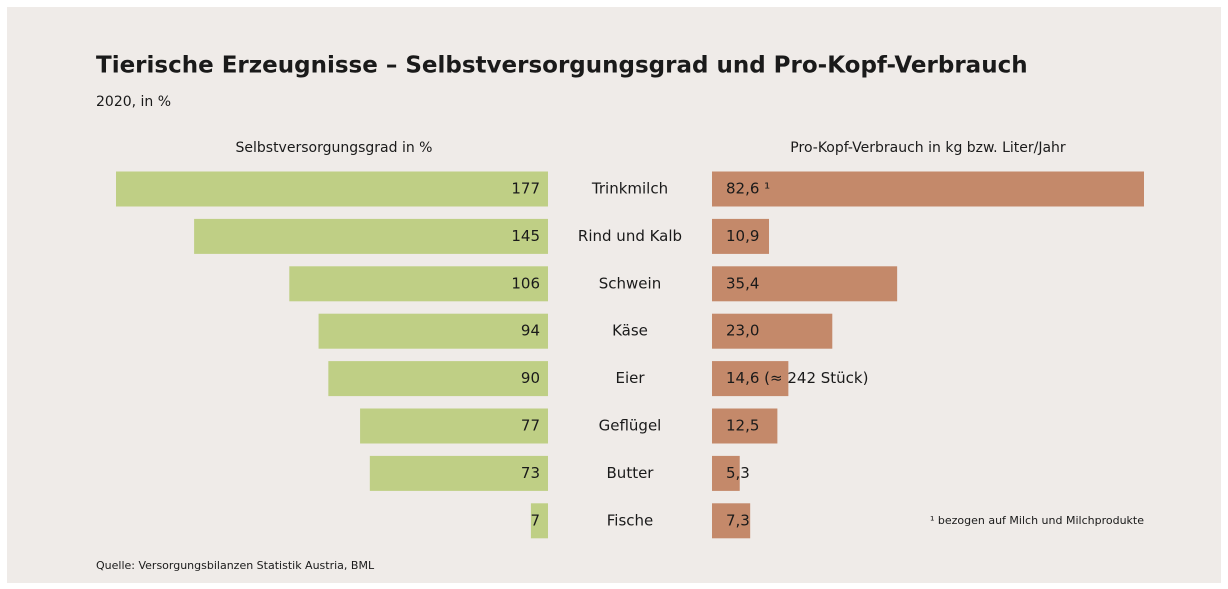 Image resolution: width=1228 pixels, height=589 pixels. What do you see at coordinates (525, 236) in the screenshot?
I see `left-value-label: 145` at bounding box center [525, 236].